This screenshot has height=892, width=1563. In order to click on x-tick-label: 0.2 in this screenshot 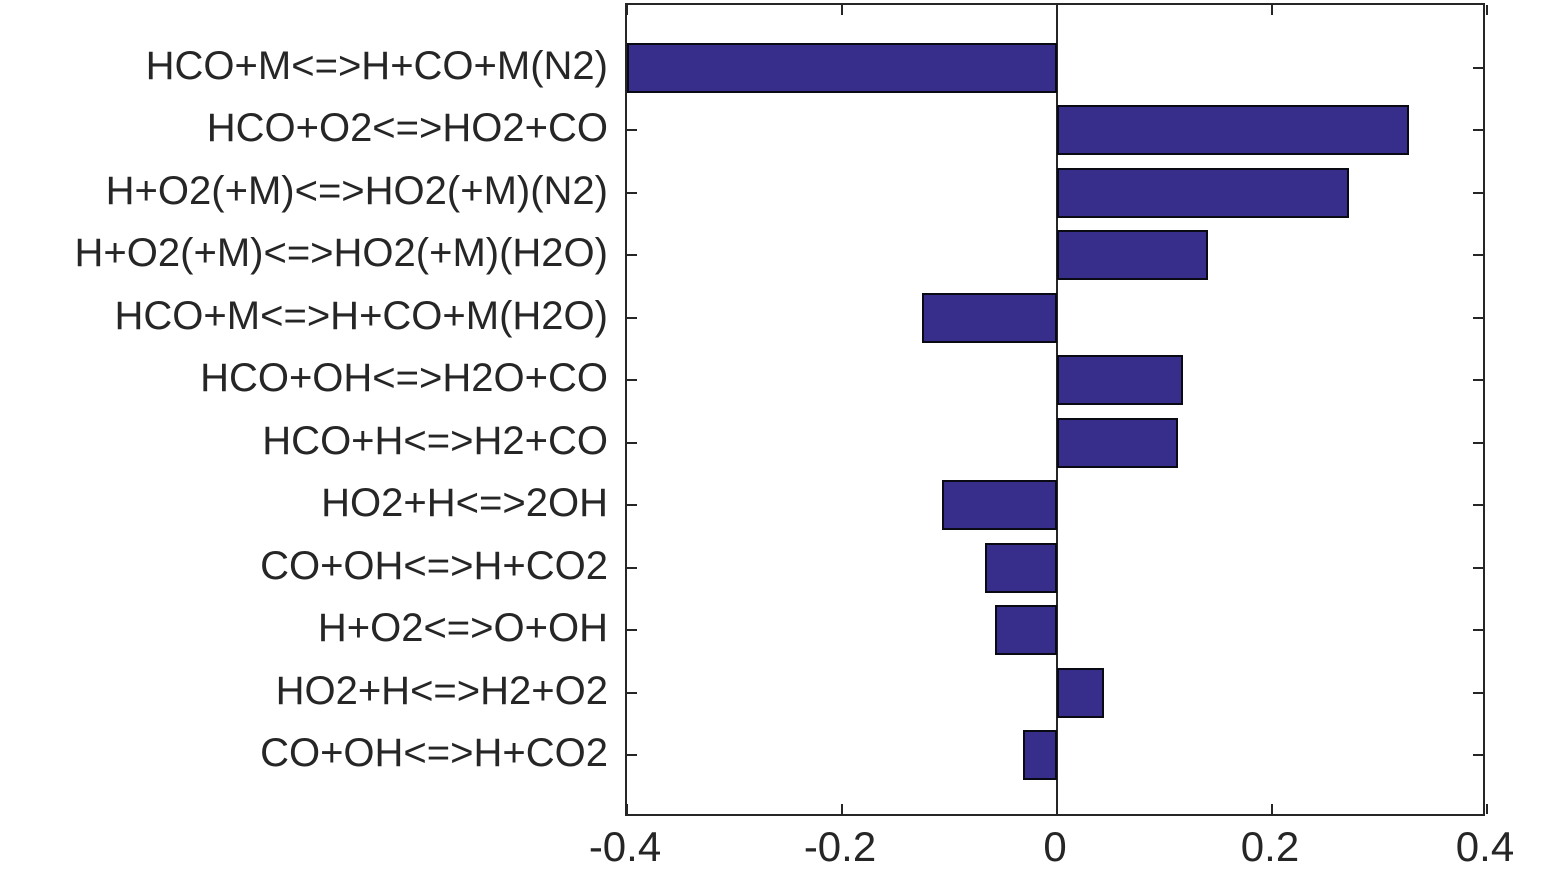, I will do `click(1270, 846)`.